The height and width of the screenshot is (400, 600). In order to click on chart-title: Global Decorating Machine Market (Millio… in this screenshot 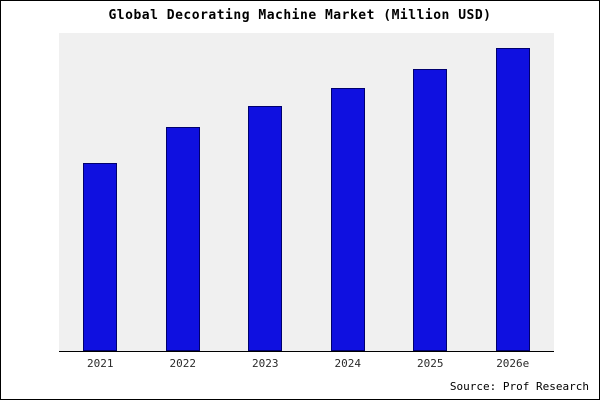, I will do `click(300, 15)`.